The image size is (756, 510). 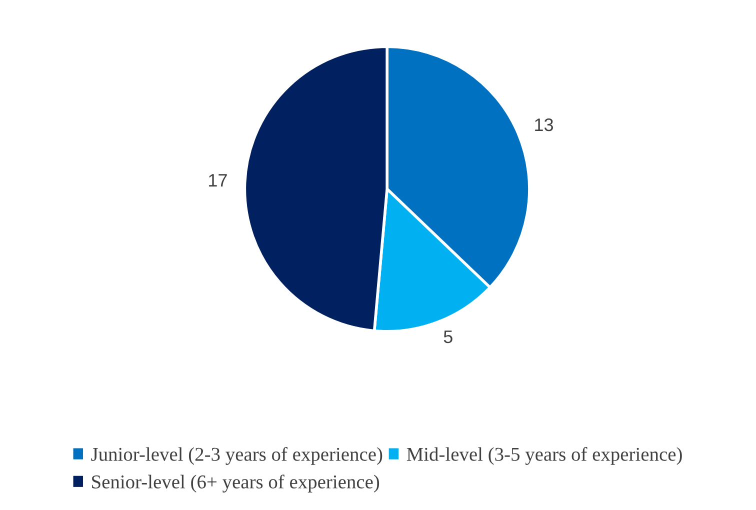 I want to click on data-label: 5, so click(x=448, y=337).